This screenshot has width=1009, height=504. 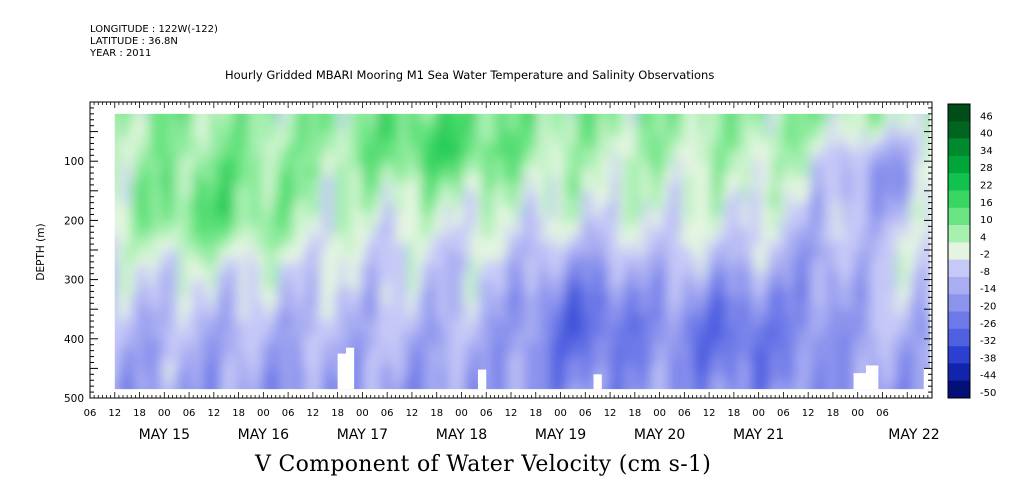 I want to click on colorbar-label: -8, so click(x=985, y=272).